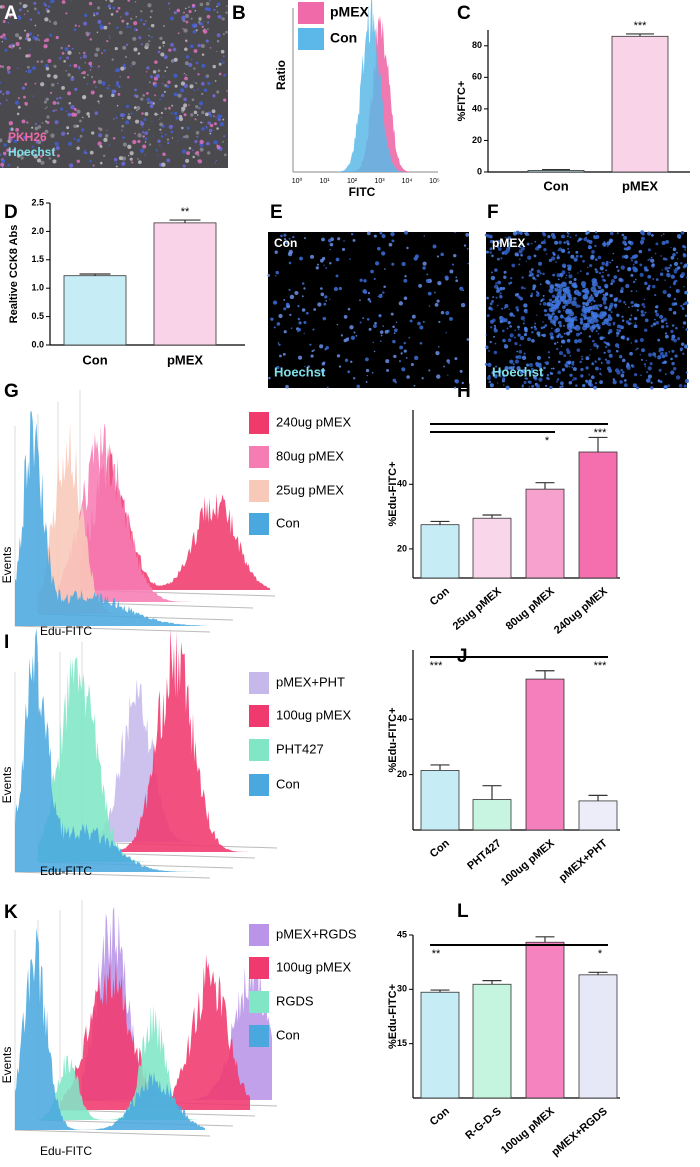  I want to click on significance: ***, so click(437, 666).